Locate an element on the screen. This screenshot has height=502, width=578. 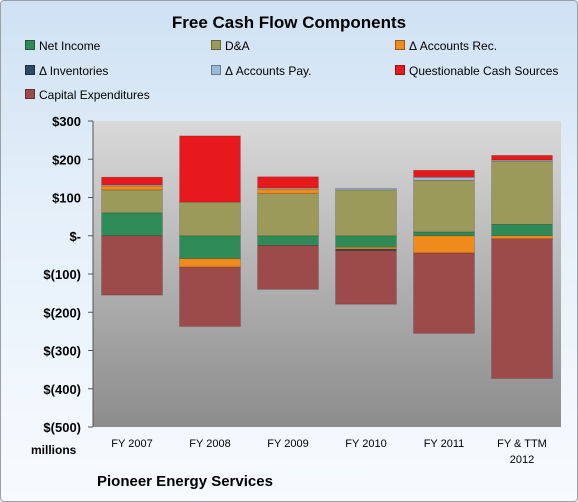
y-tick-label: $(400) is located at coordinates (62, 389).